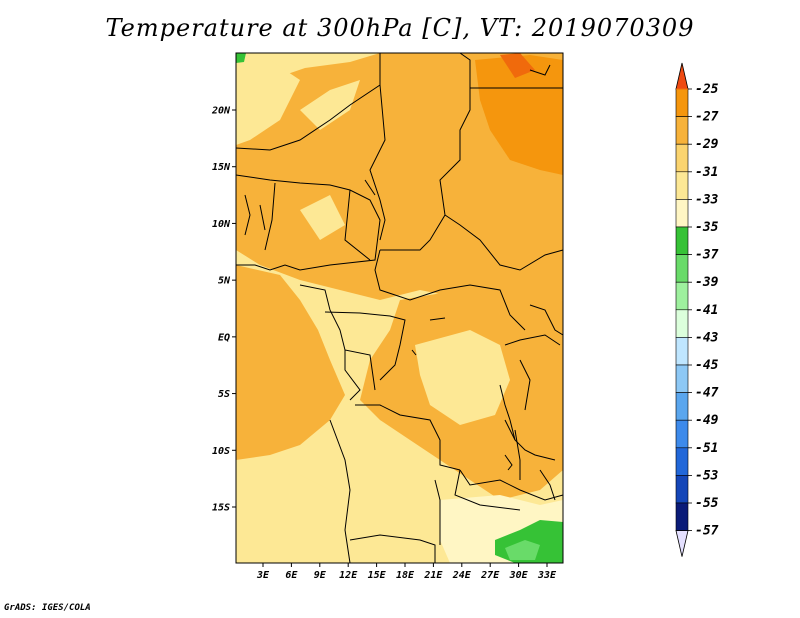 The height and width of the screenshot is (618, 800). What do you see at coordinates (224, 281) in the screenshot?
I see `lat-label: 5N` at bounding box center [224, 281].